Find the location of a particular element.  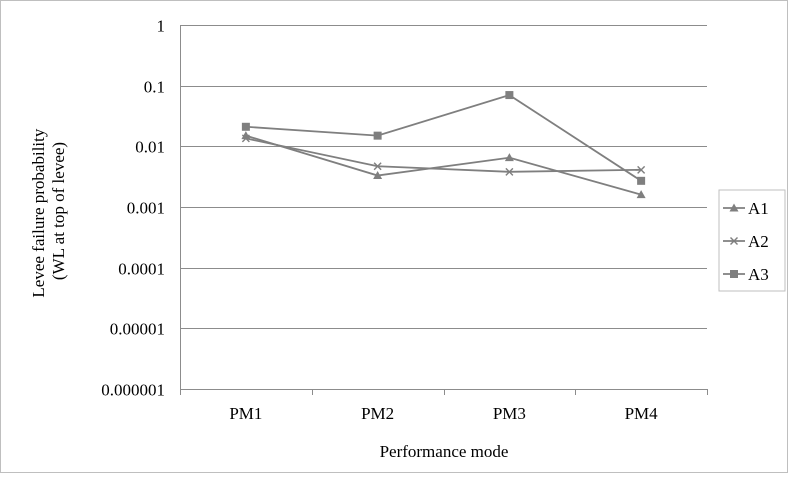

y-tick-label: 0.1 is located at coordinates (154, 87).